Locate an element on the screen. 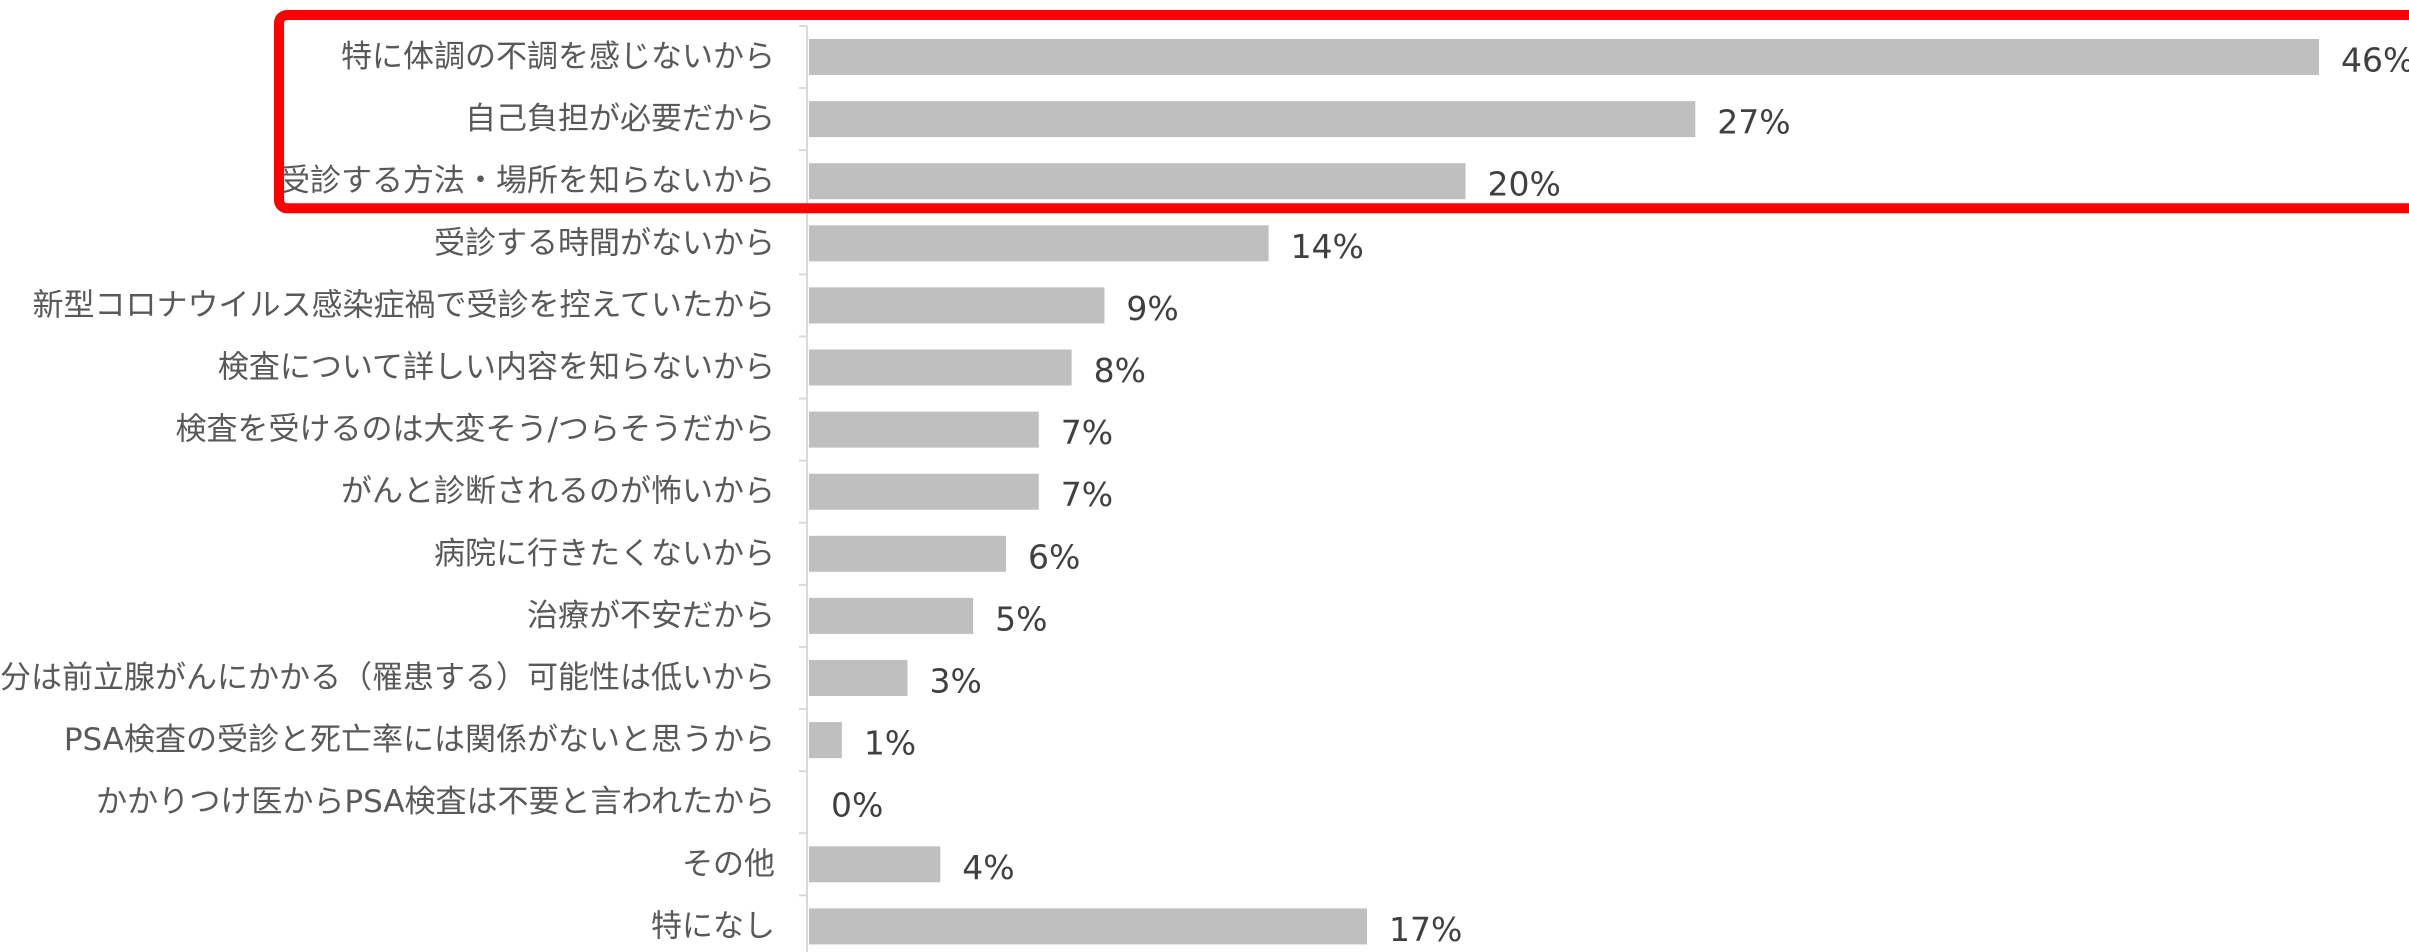 Image resolution: width=2409 pixels, height=952 pixels. category-label: 特に体調の不調を感じないから is located at coordinates (558, 57).